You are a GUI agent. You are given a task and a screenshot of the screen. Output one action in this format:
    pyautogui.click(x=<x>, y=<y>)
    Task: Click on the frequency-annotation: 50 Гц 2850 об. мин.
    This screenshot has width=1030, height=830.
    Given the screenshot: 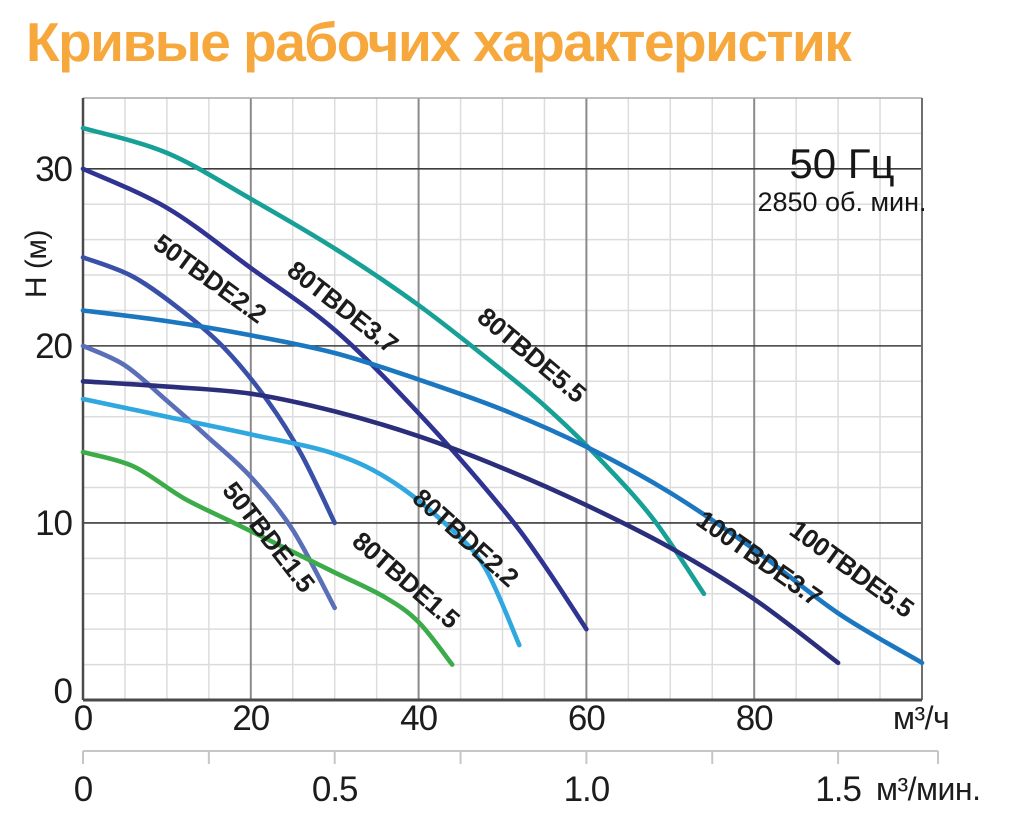 What is the action you would take?
    pyautogui.click(x=842, y=178)
    